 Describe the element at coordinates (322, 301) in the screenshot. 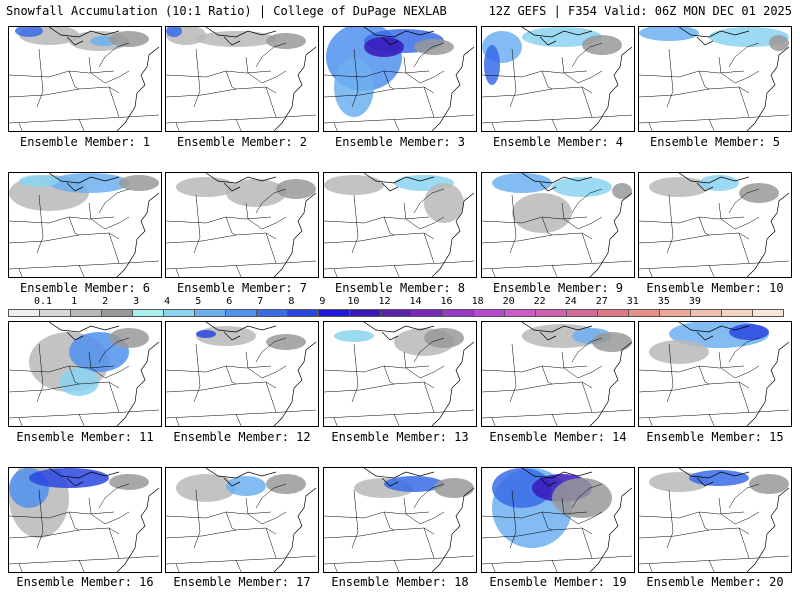

I see `colorbar-tick-label: 9` at that location.